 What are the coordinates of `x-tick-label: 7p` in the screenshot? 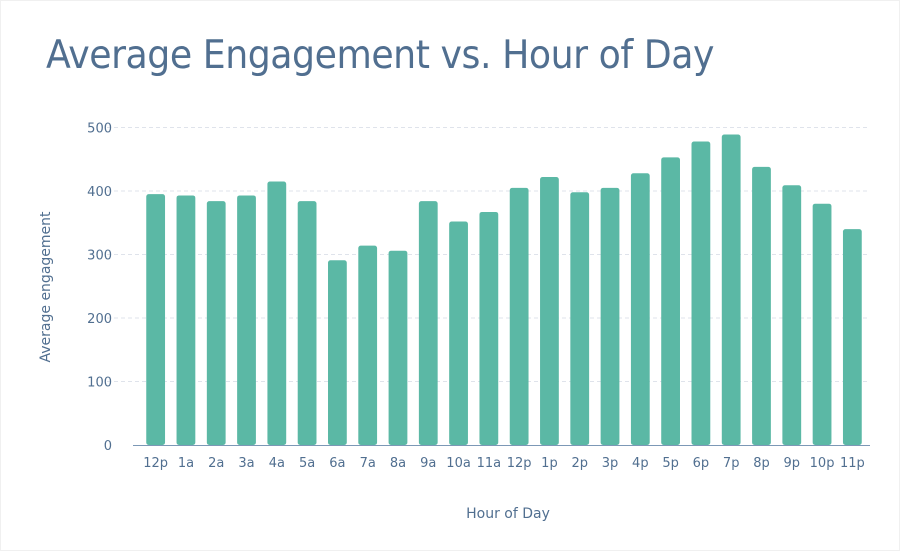 It's located at (731, 463).